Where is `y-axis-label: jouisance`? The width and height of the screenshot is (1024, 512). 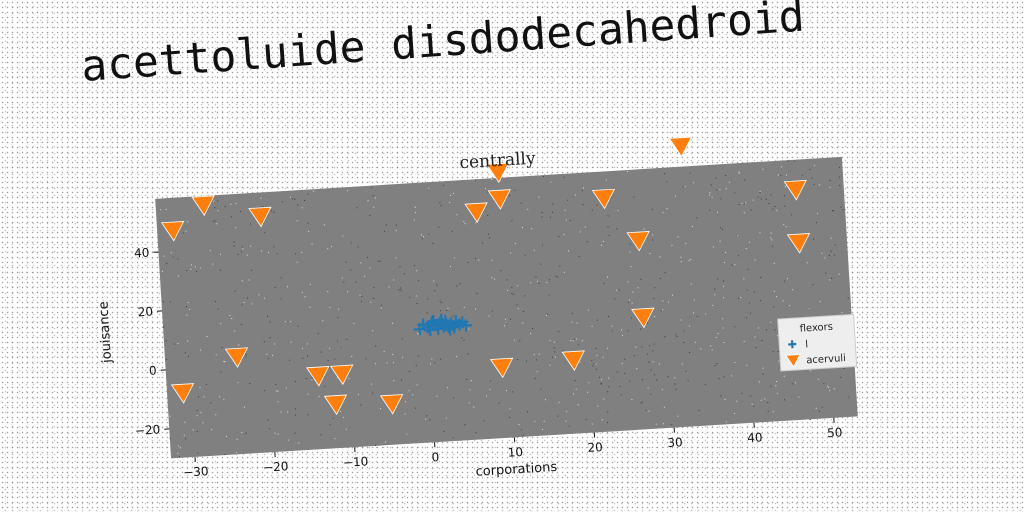
y-axis-label: jouisance is located at coordinates (105, 332).